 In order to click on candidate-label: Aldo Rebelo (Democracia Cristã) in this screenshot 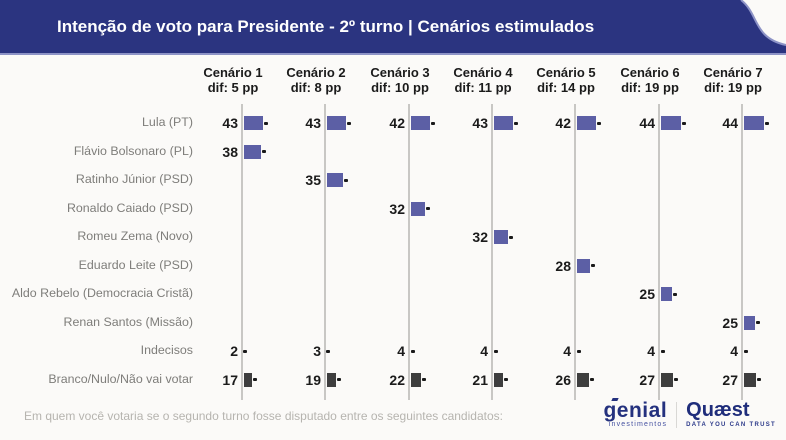, I will do `click(102, 293)`.